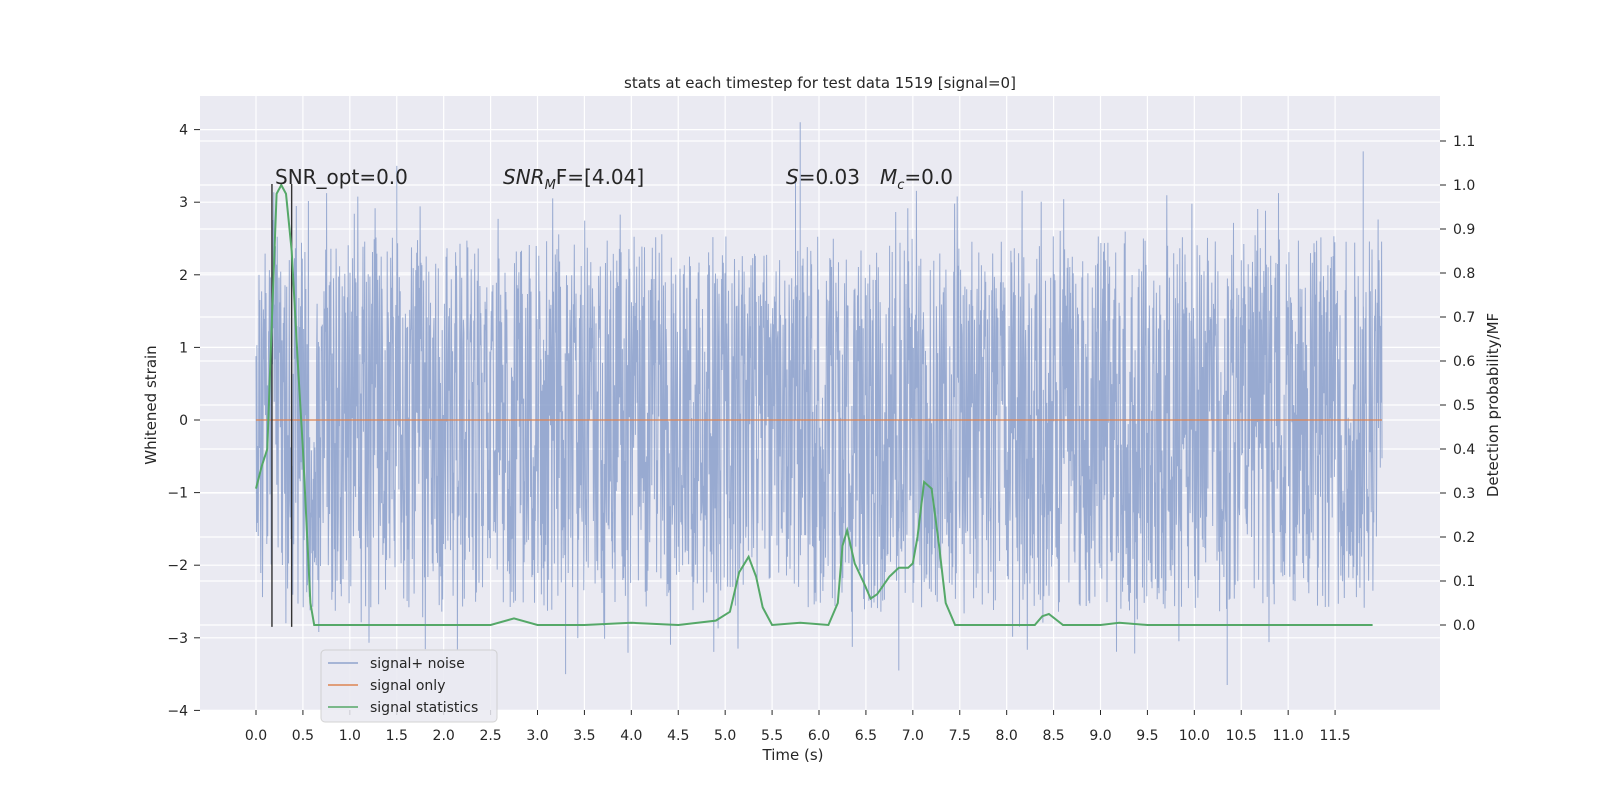 The width and height of the screenshot is (1600, 800). What do you see at coordinates (303, 736) in the screenshot?
I see `x-tick-label: 0.5` at bounding box center [303, 736].